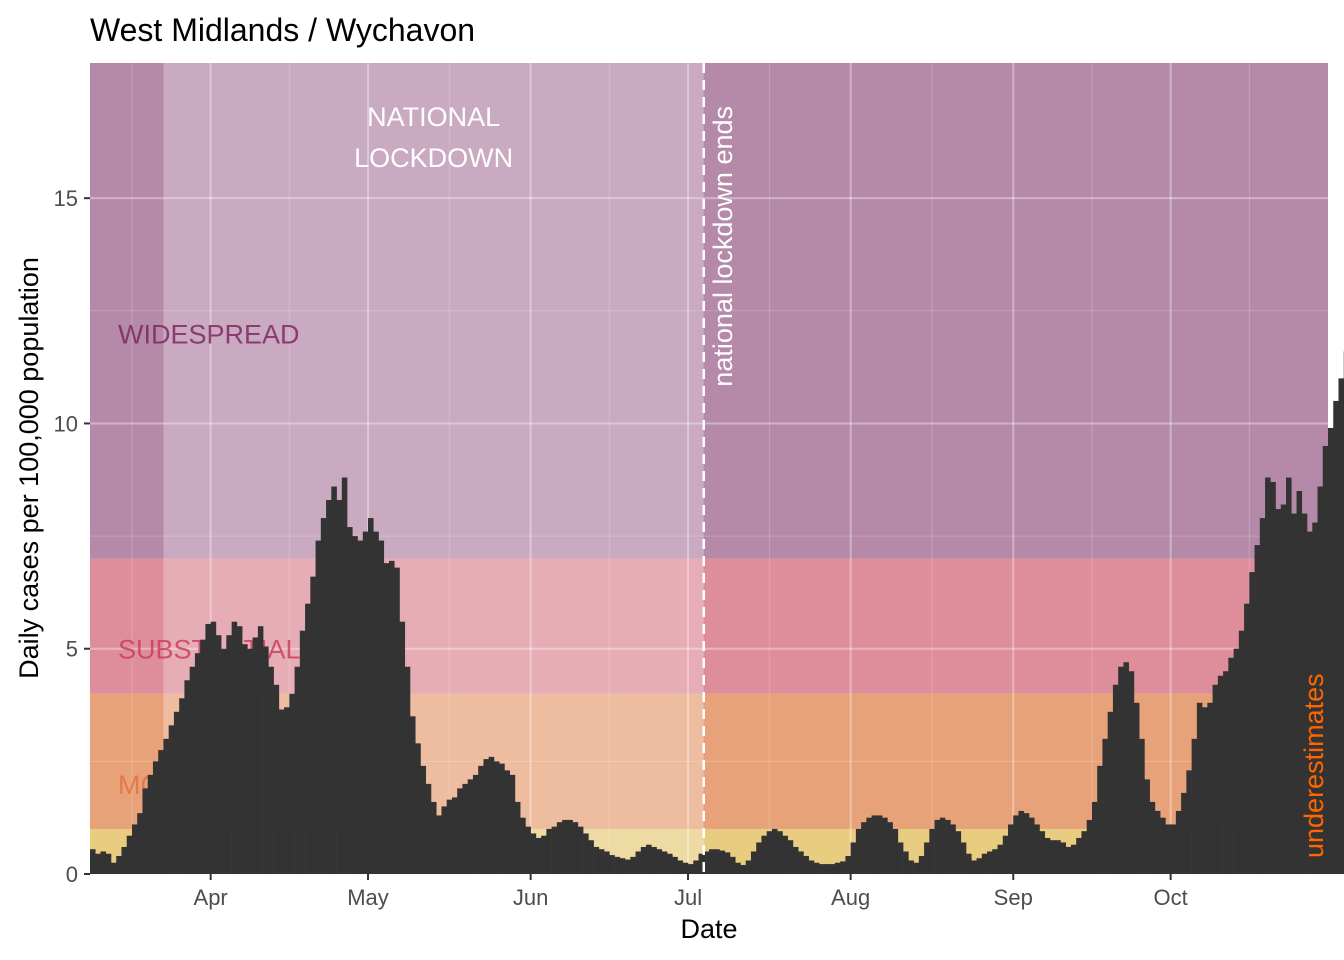  Describe the element at coordinates (688, 897) in the screenshot. I see `x-tick-label: Jul` at that location.